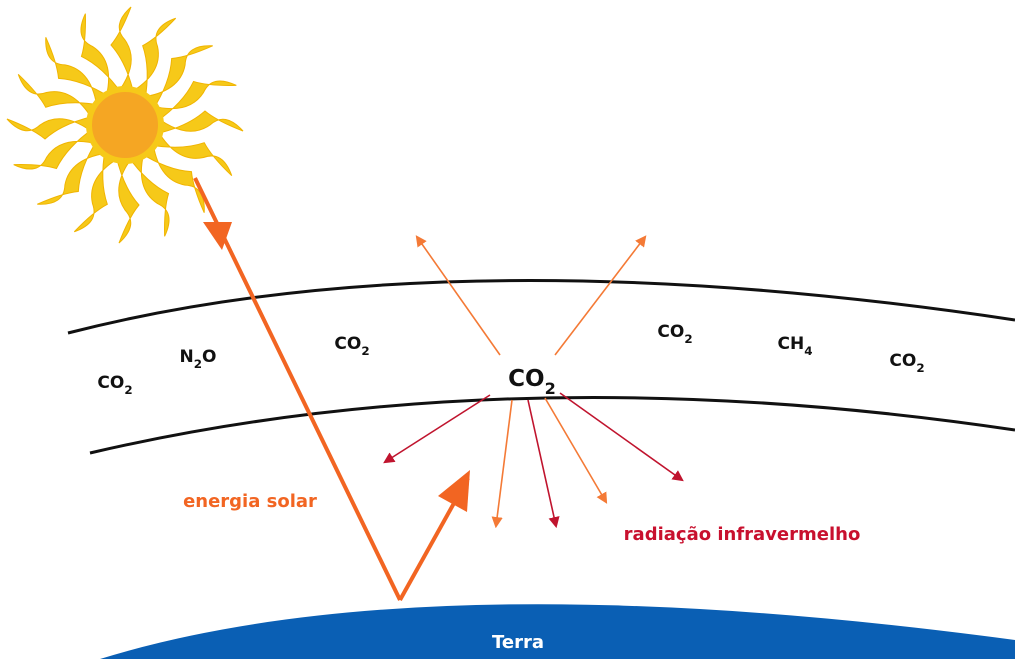  Describe the element at coordinates (541, 307) in the screenshot. I see `atmosphere-top` at that location.